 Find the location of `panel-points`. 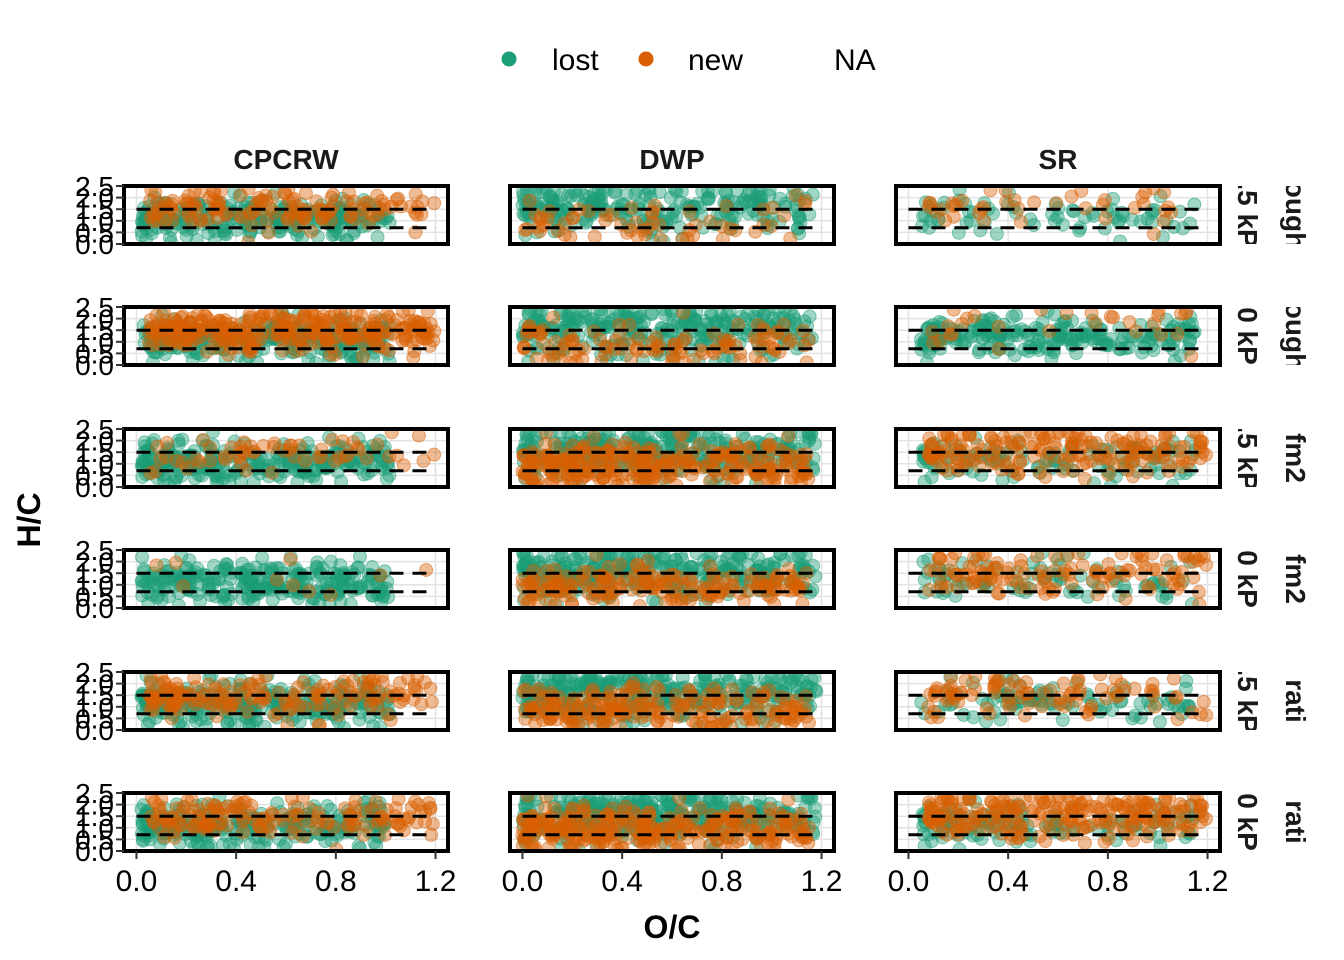

panel-points is located at coordinates (286, 701).